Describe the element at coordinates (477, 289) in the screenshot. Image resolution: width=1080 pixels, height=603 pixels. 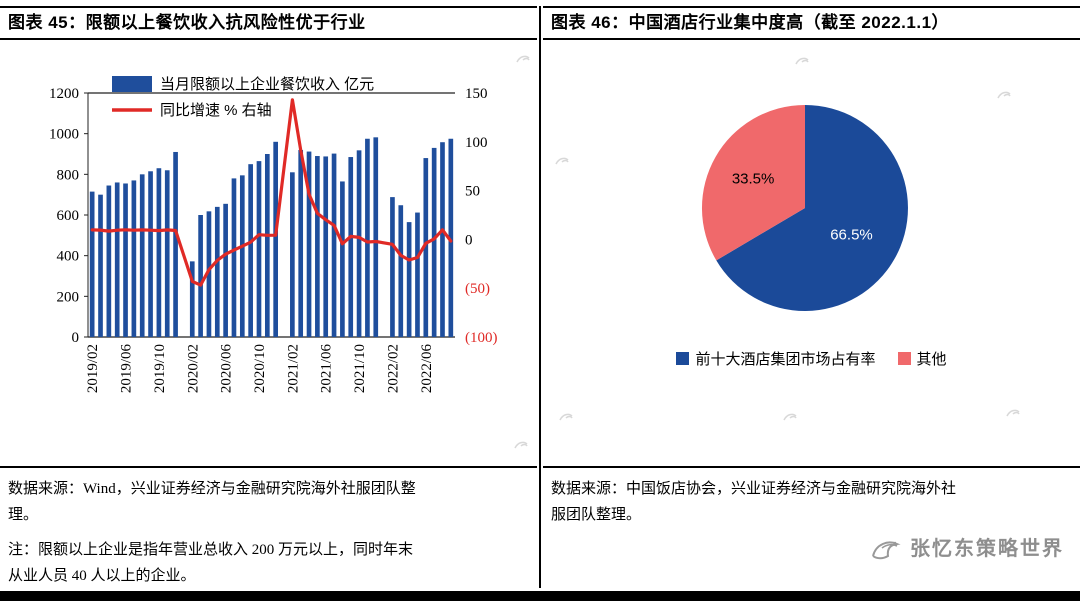
I see `svg-text: (50)` at that location.